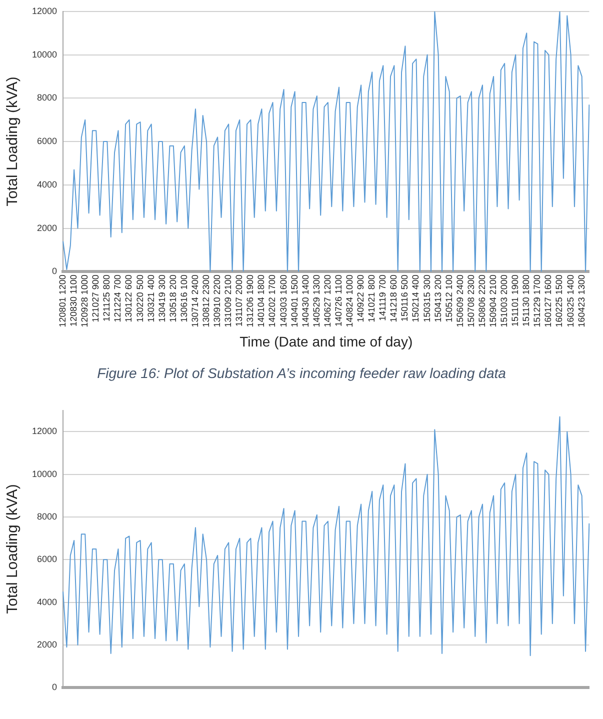  What do you see at coordinates (415, 298) in the screenshot?
I see `x-tick-label: 150214 400` at bounding box center [415, 298].